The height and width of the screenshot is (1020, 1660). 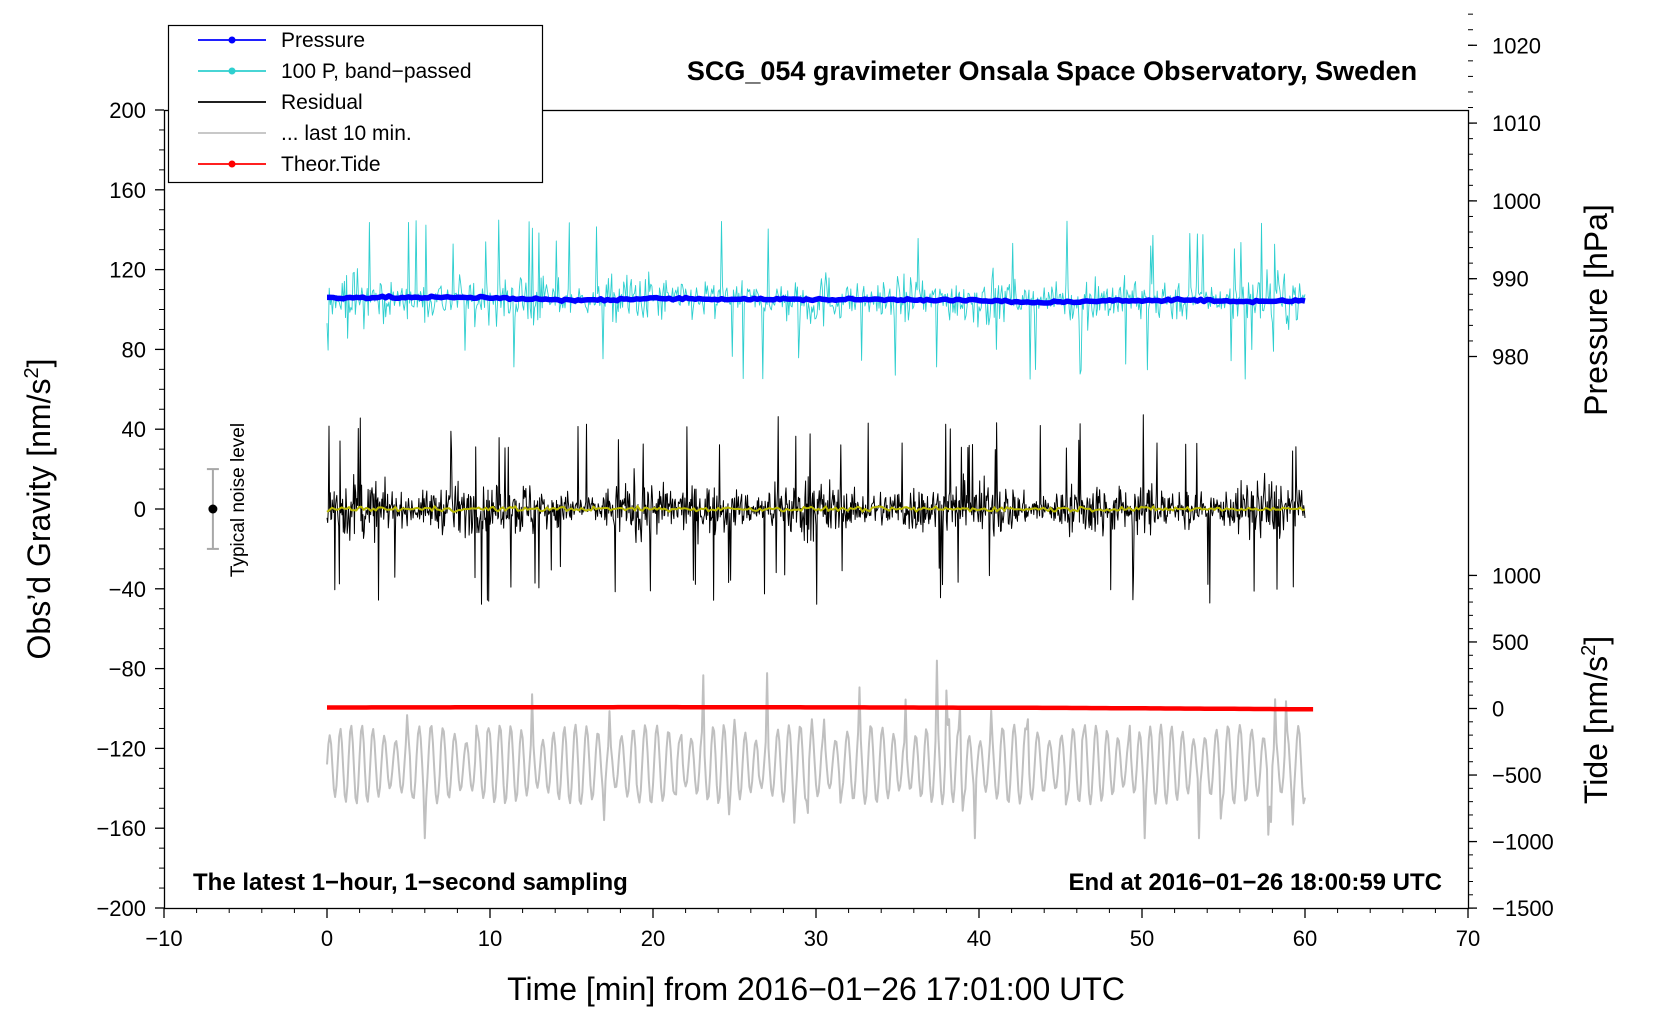 I want to click on legend-box, so click(x=355, y=104).